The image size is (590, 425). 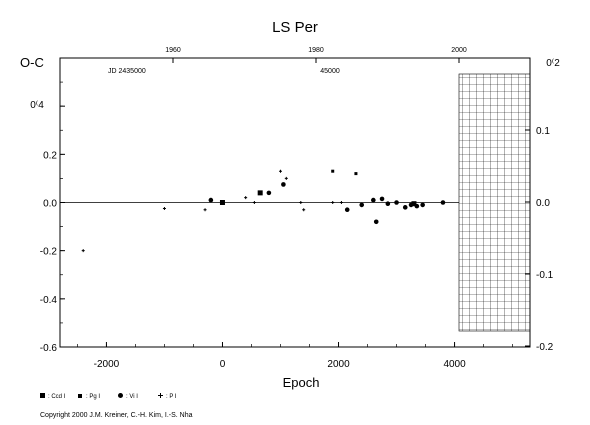 What do you see at coordinates (553, 63) in the screenshot?
I see `right-axis-top-label: 0⁽2` at bounding box center [553, 63].